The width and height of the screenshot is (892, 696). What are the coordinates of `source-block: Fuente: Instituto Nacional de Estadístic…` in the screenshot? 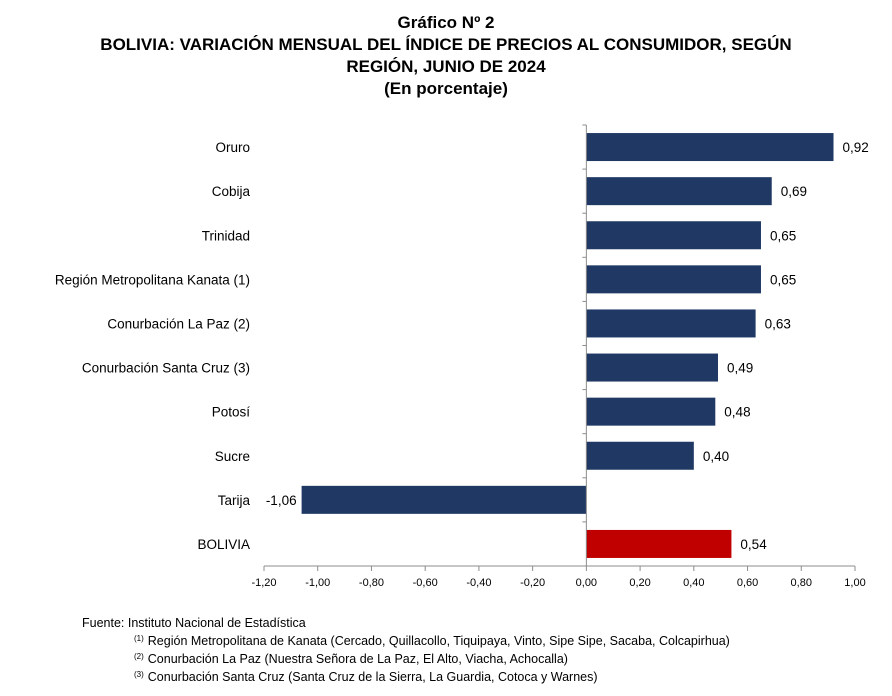 It's located at (406, 650).